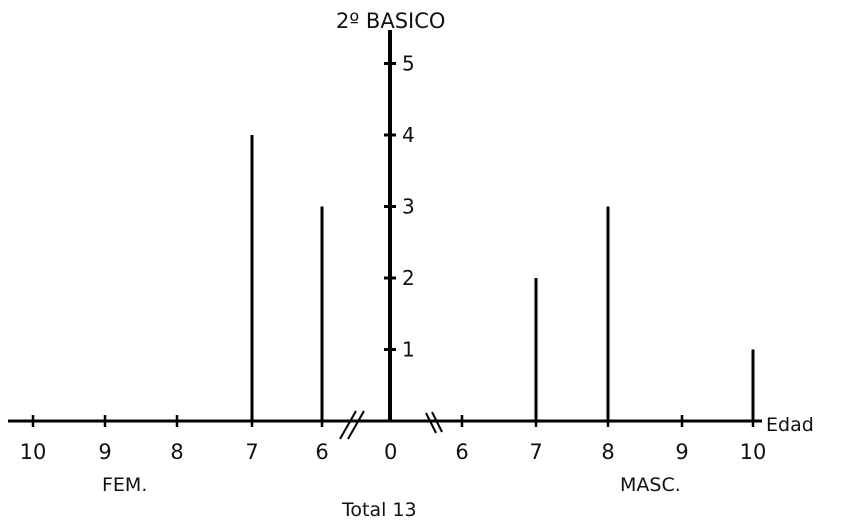  What do you see at coordinates (321, 452) in the screenshot?
I see `female-x-tick-label-6: 6` at bounding box center [321, 452].